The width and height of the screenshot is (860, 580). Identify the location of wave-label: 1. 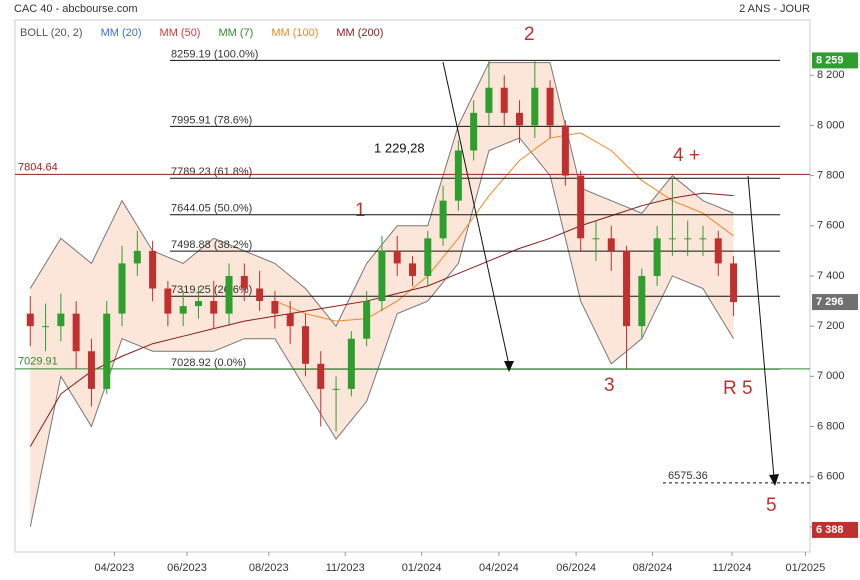
(360, 210).